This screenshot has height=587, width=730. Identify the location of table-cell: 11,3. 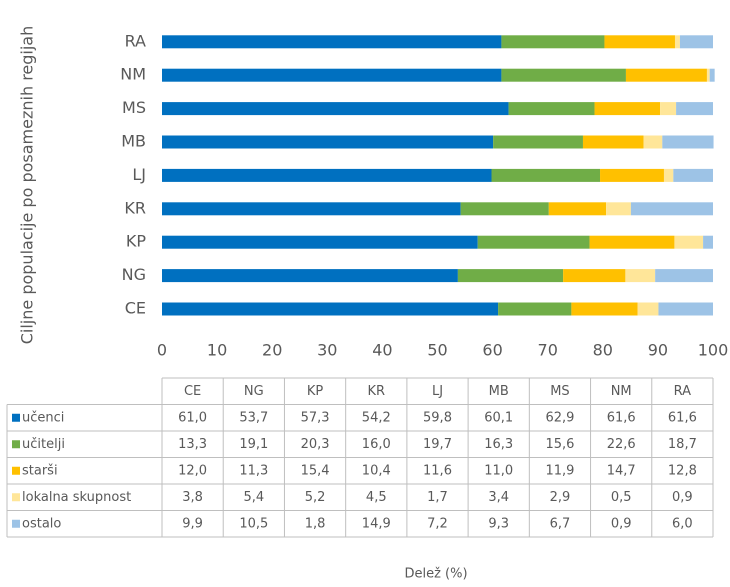
(253, 470).